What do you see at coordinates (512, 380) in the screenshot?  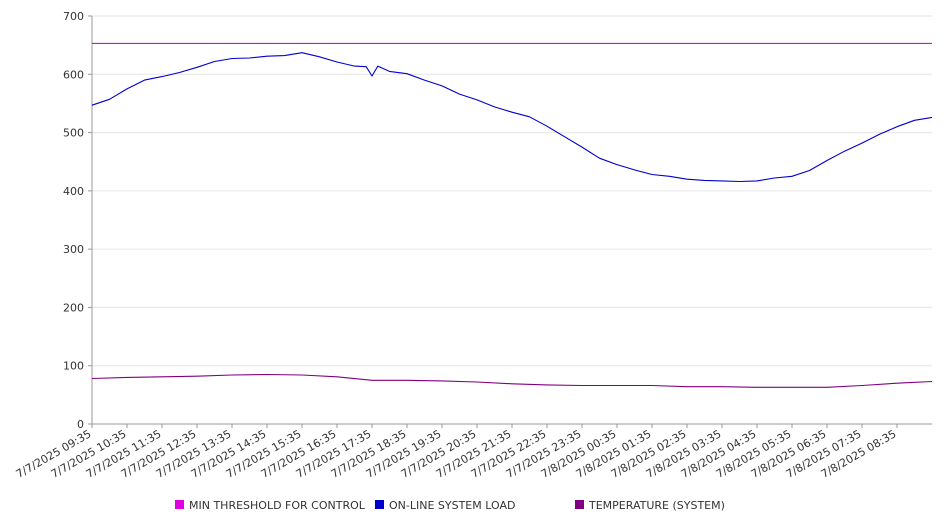 I see `series-line-temperature-system` at bounding box center [512, 380].